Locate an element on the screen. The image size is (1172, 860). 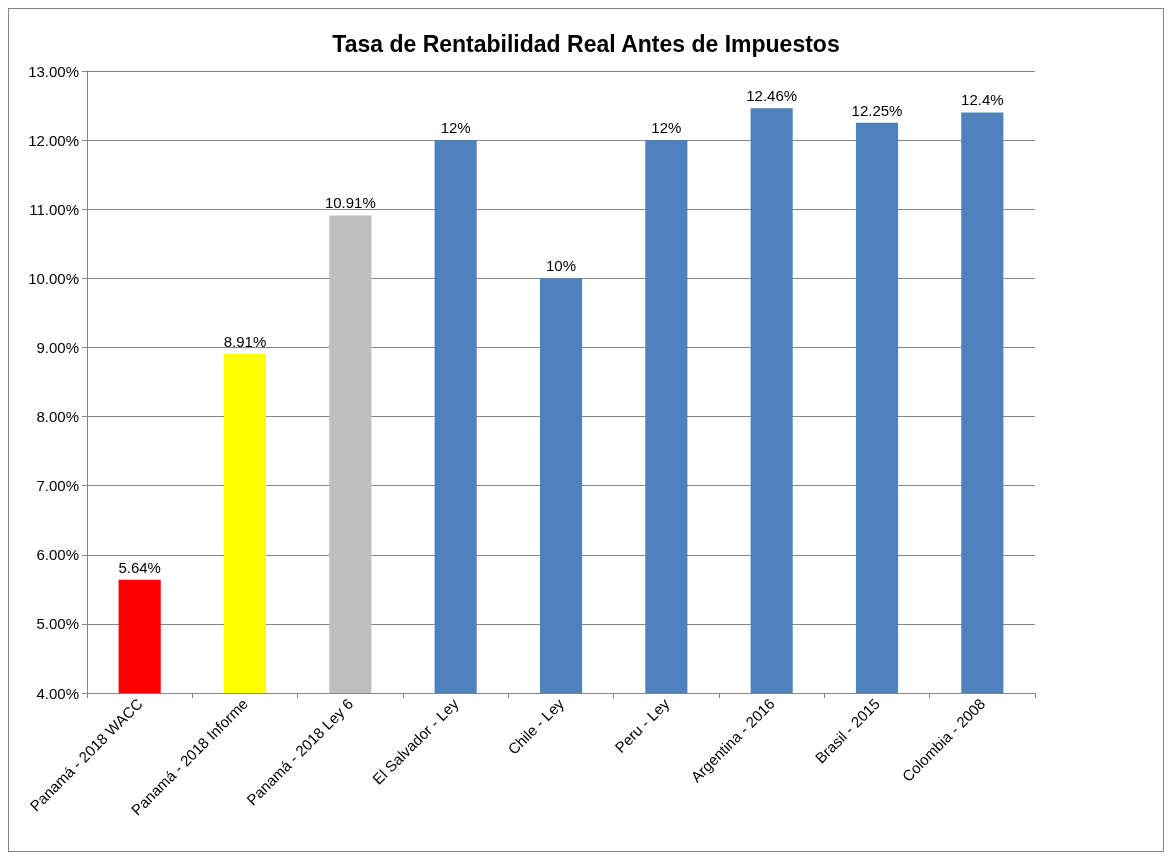
y-tick-label: 4.00% is located at coordinates (57, 693).